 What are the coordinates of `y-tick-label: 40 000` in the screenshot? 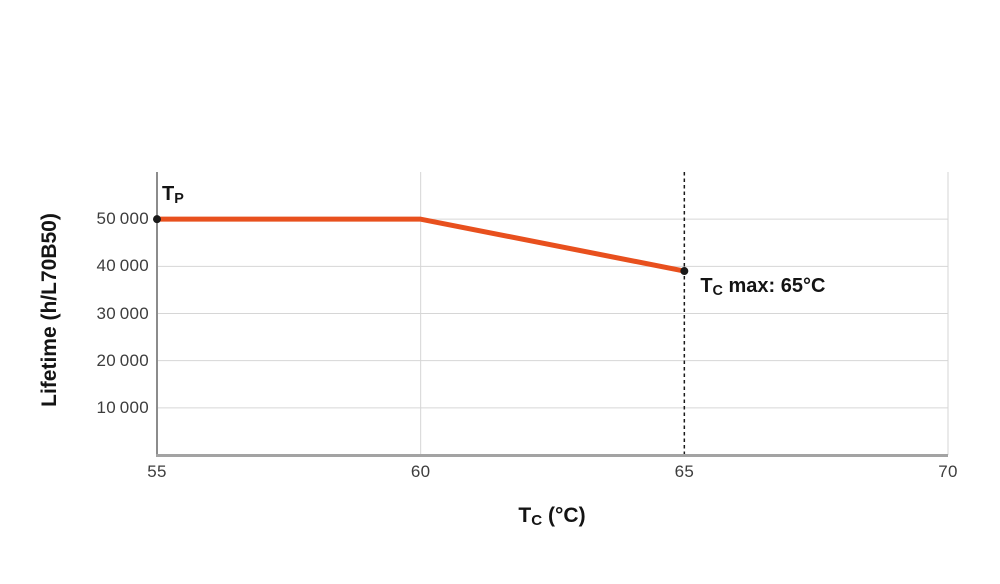 It's located at (122, 266).